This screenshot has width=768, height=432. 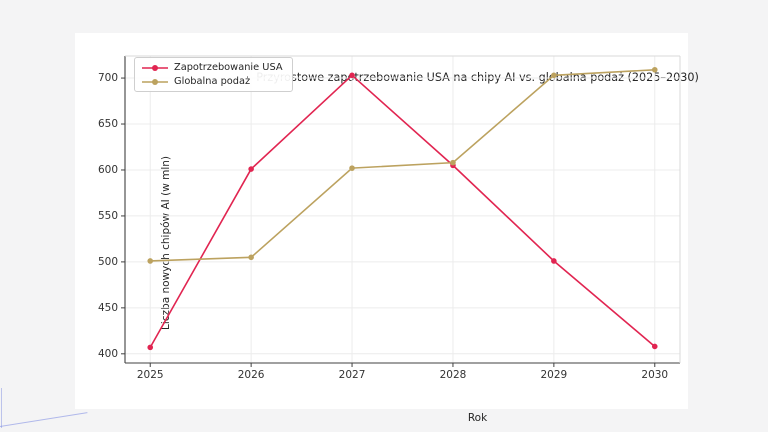 I want to click on y-axis-label: Liczba nowych chipów AI (w mln), so click(x=166, y=243).